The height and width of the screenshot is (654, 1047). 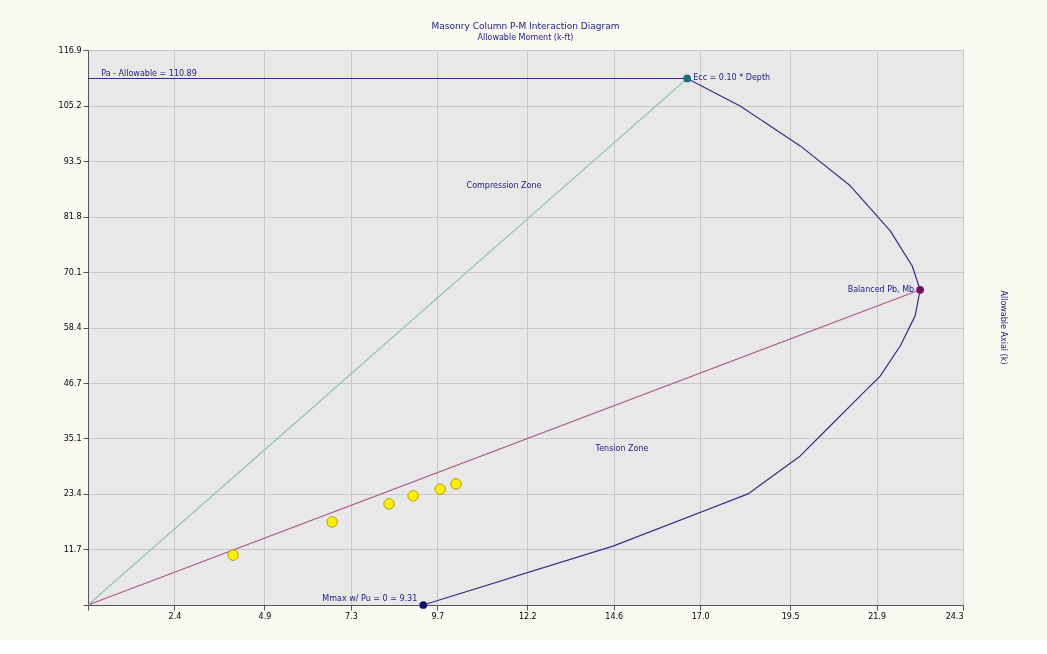 I want to click on x-tick-label: 24.3, so click(x=954, y=616).